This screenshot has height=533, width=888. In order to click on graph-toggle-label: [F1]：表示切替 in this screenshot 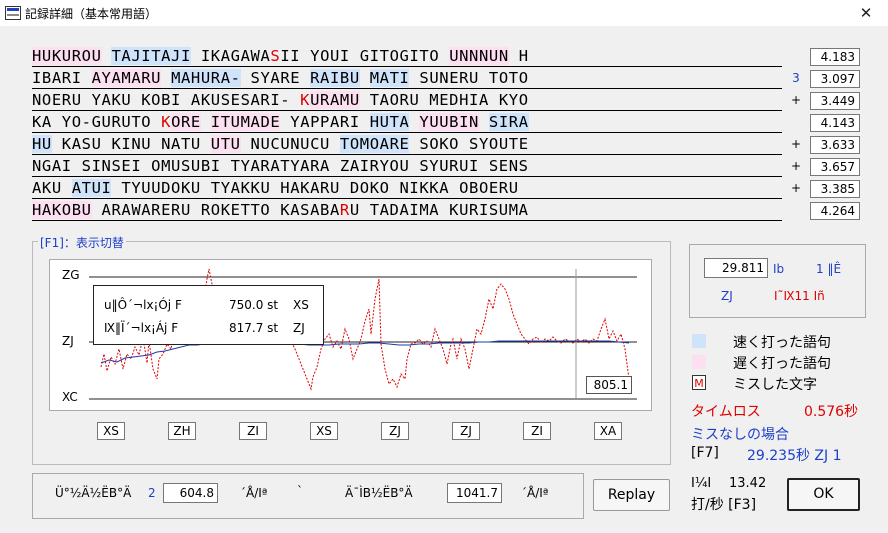, I will do `click(82, 242)`.